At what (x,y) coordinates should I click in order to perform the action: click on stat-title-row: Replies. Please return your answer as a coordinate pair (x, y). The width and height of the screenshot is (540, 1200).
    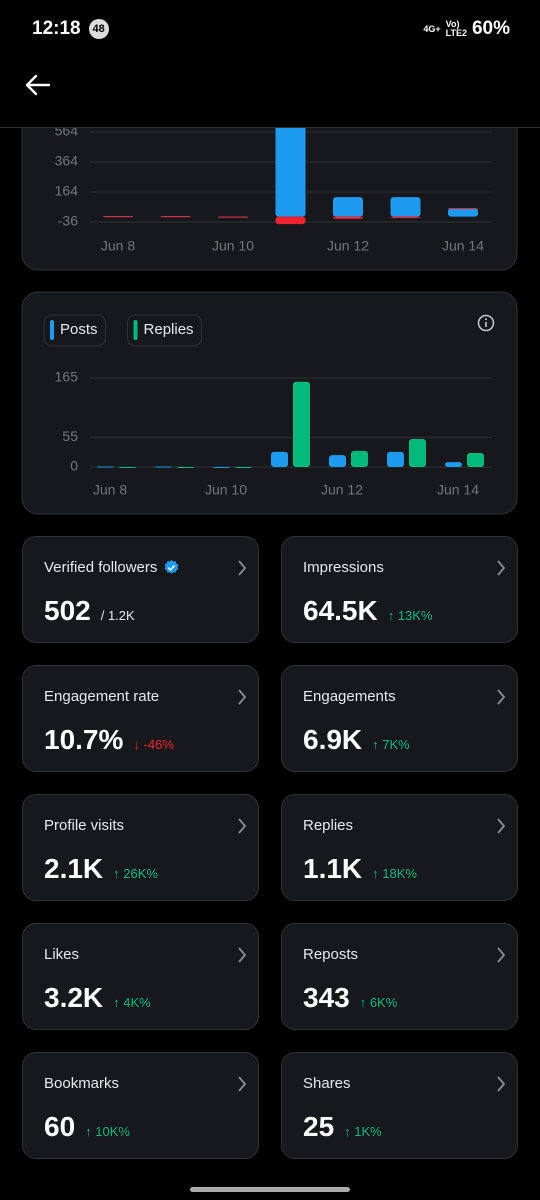
    Looking at the image, I should click on (328, 825).